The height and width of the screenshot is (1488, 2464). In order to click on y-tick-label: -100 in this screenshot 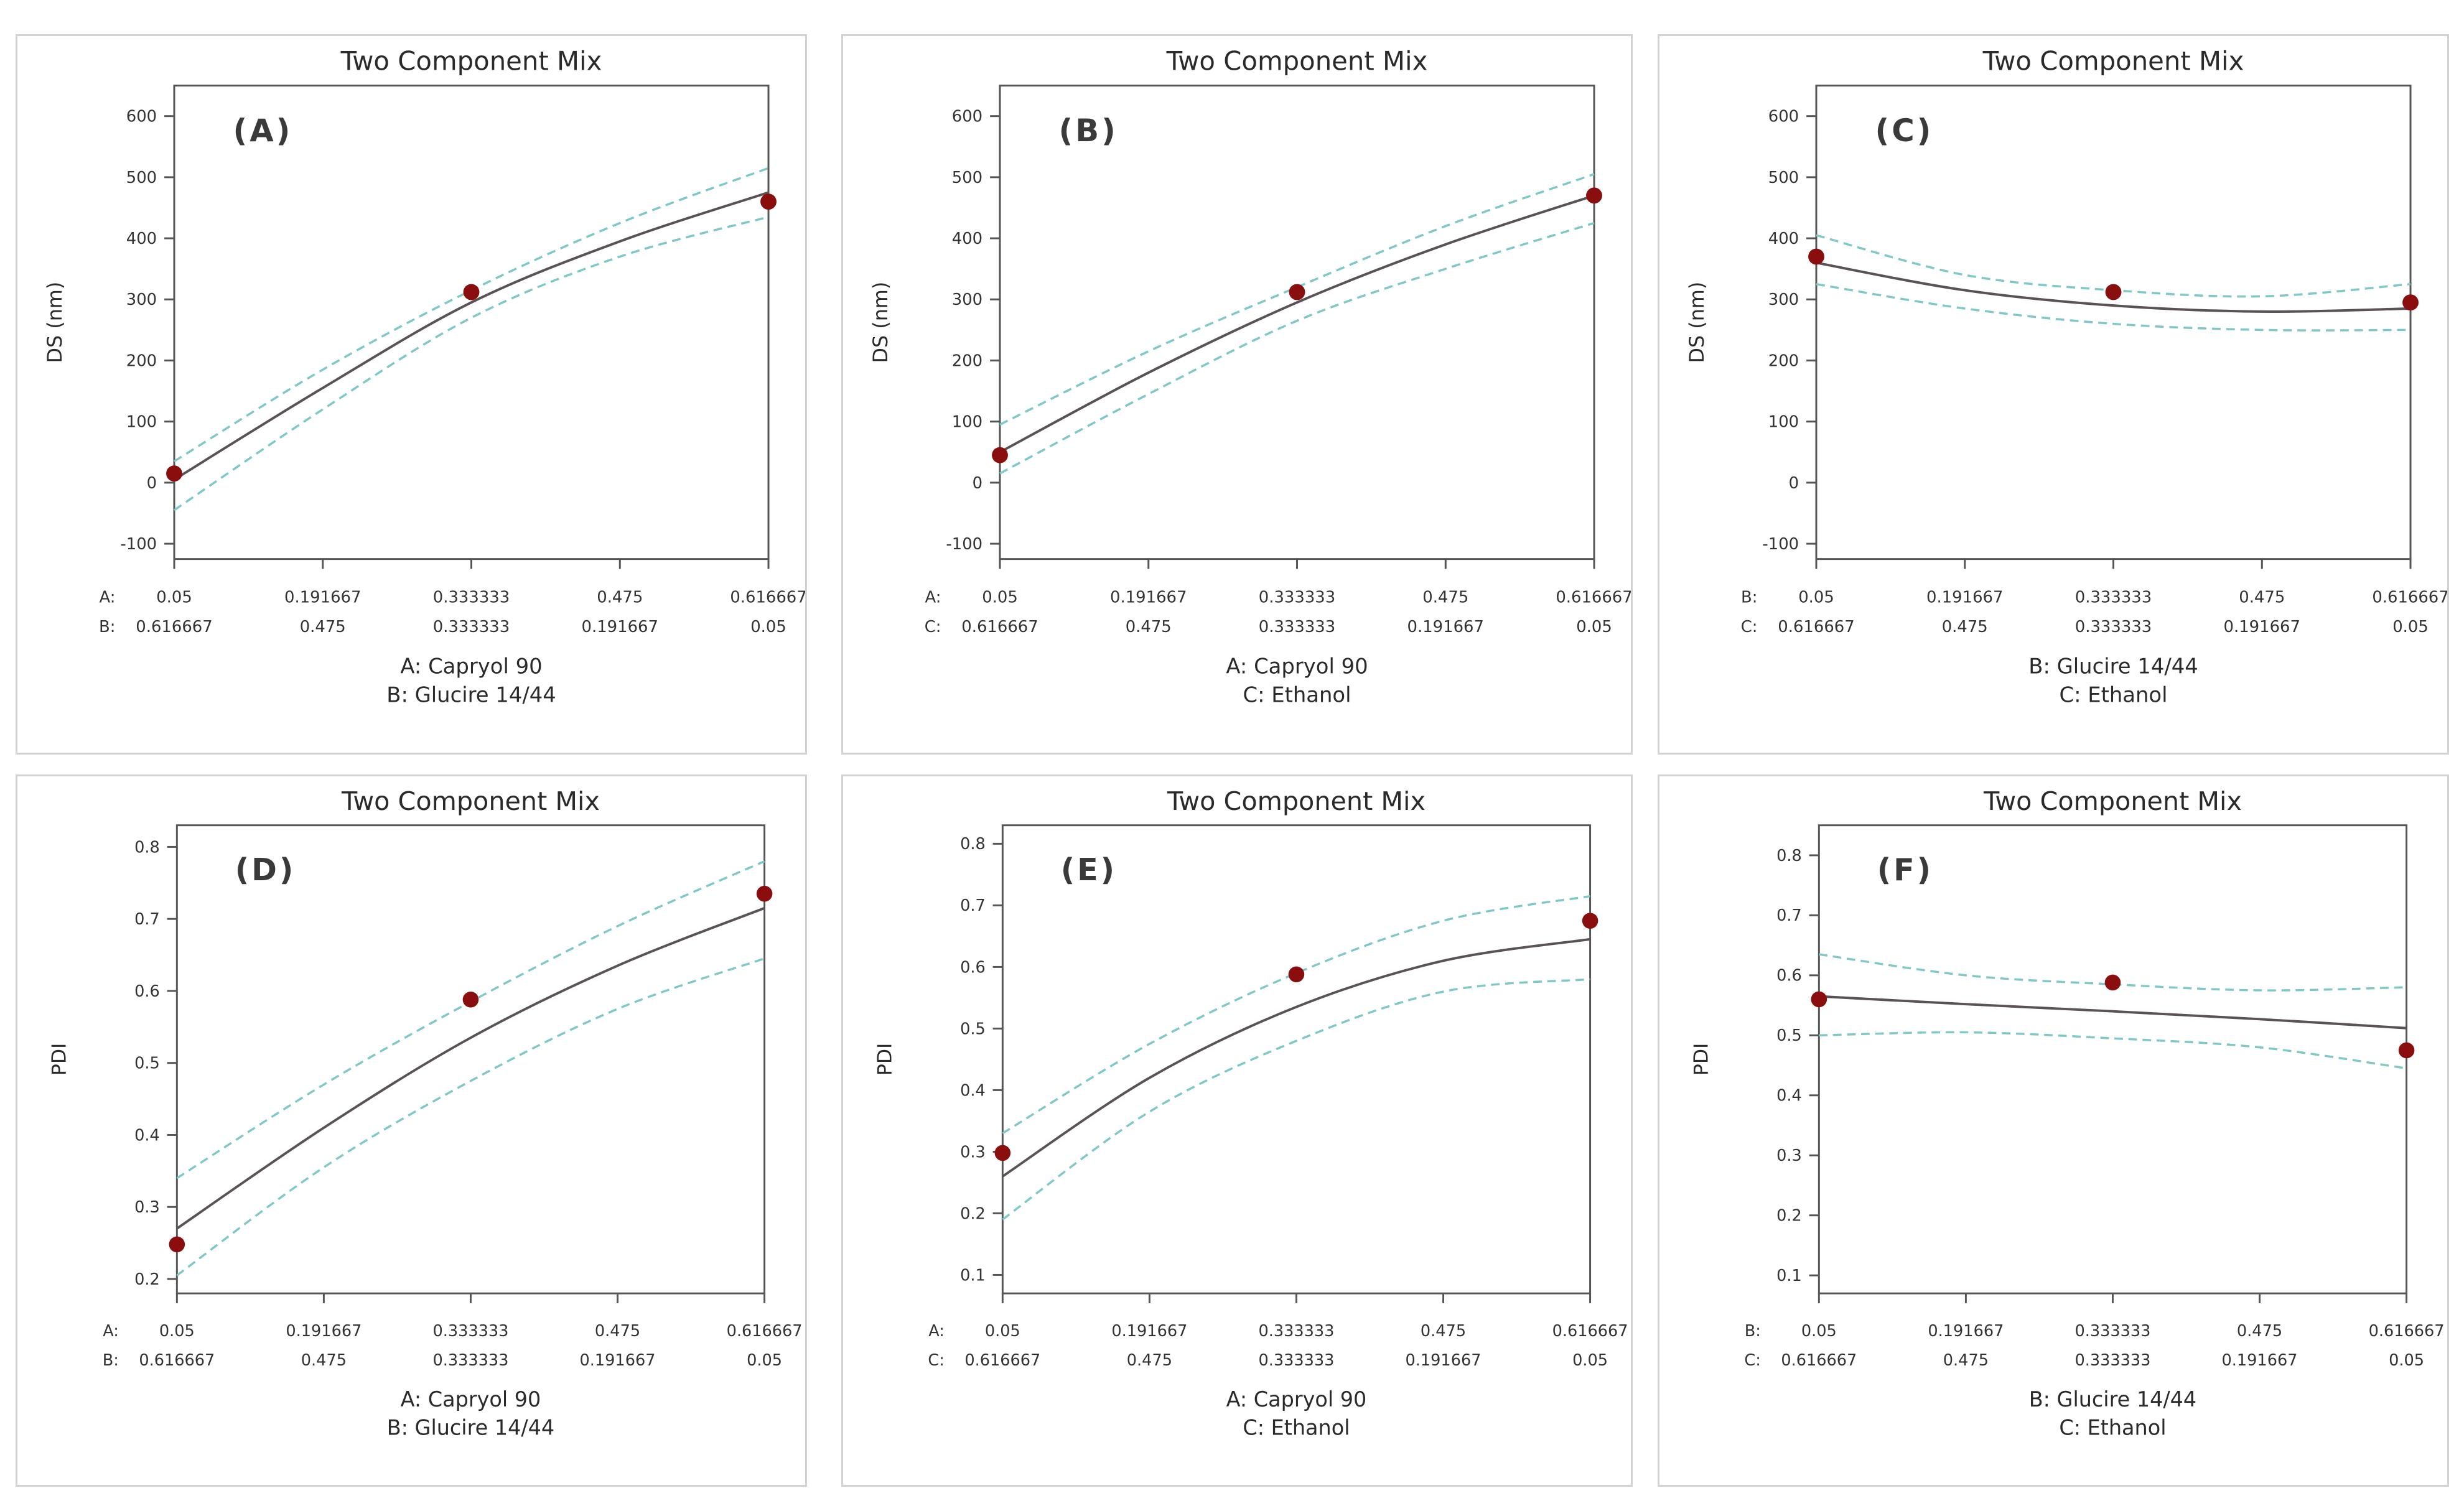, I will do `click(1781, 544)`.